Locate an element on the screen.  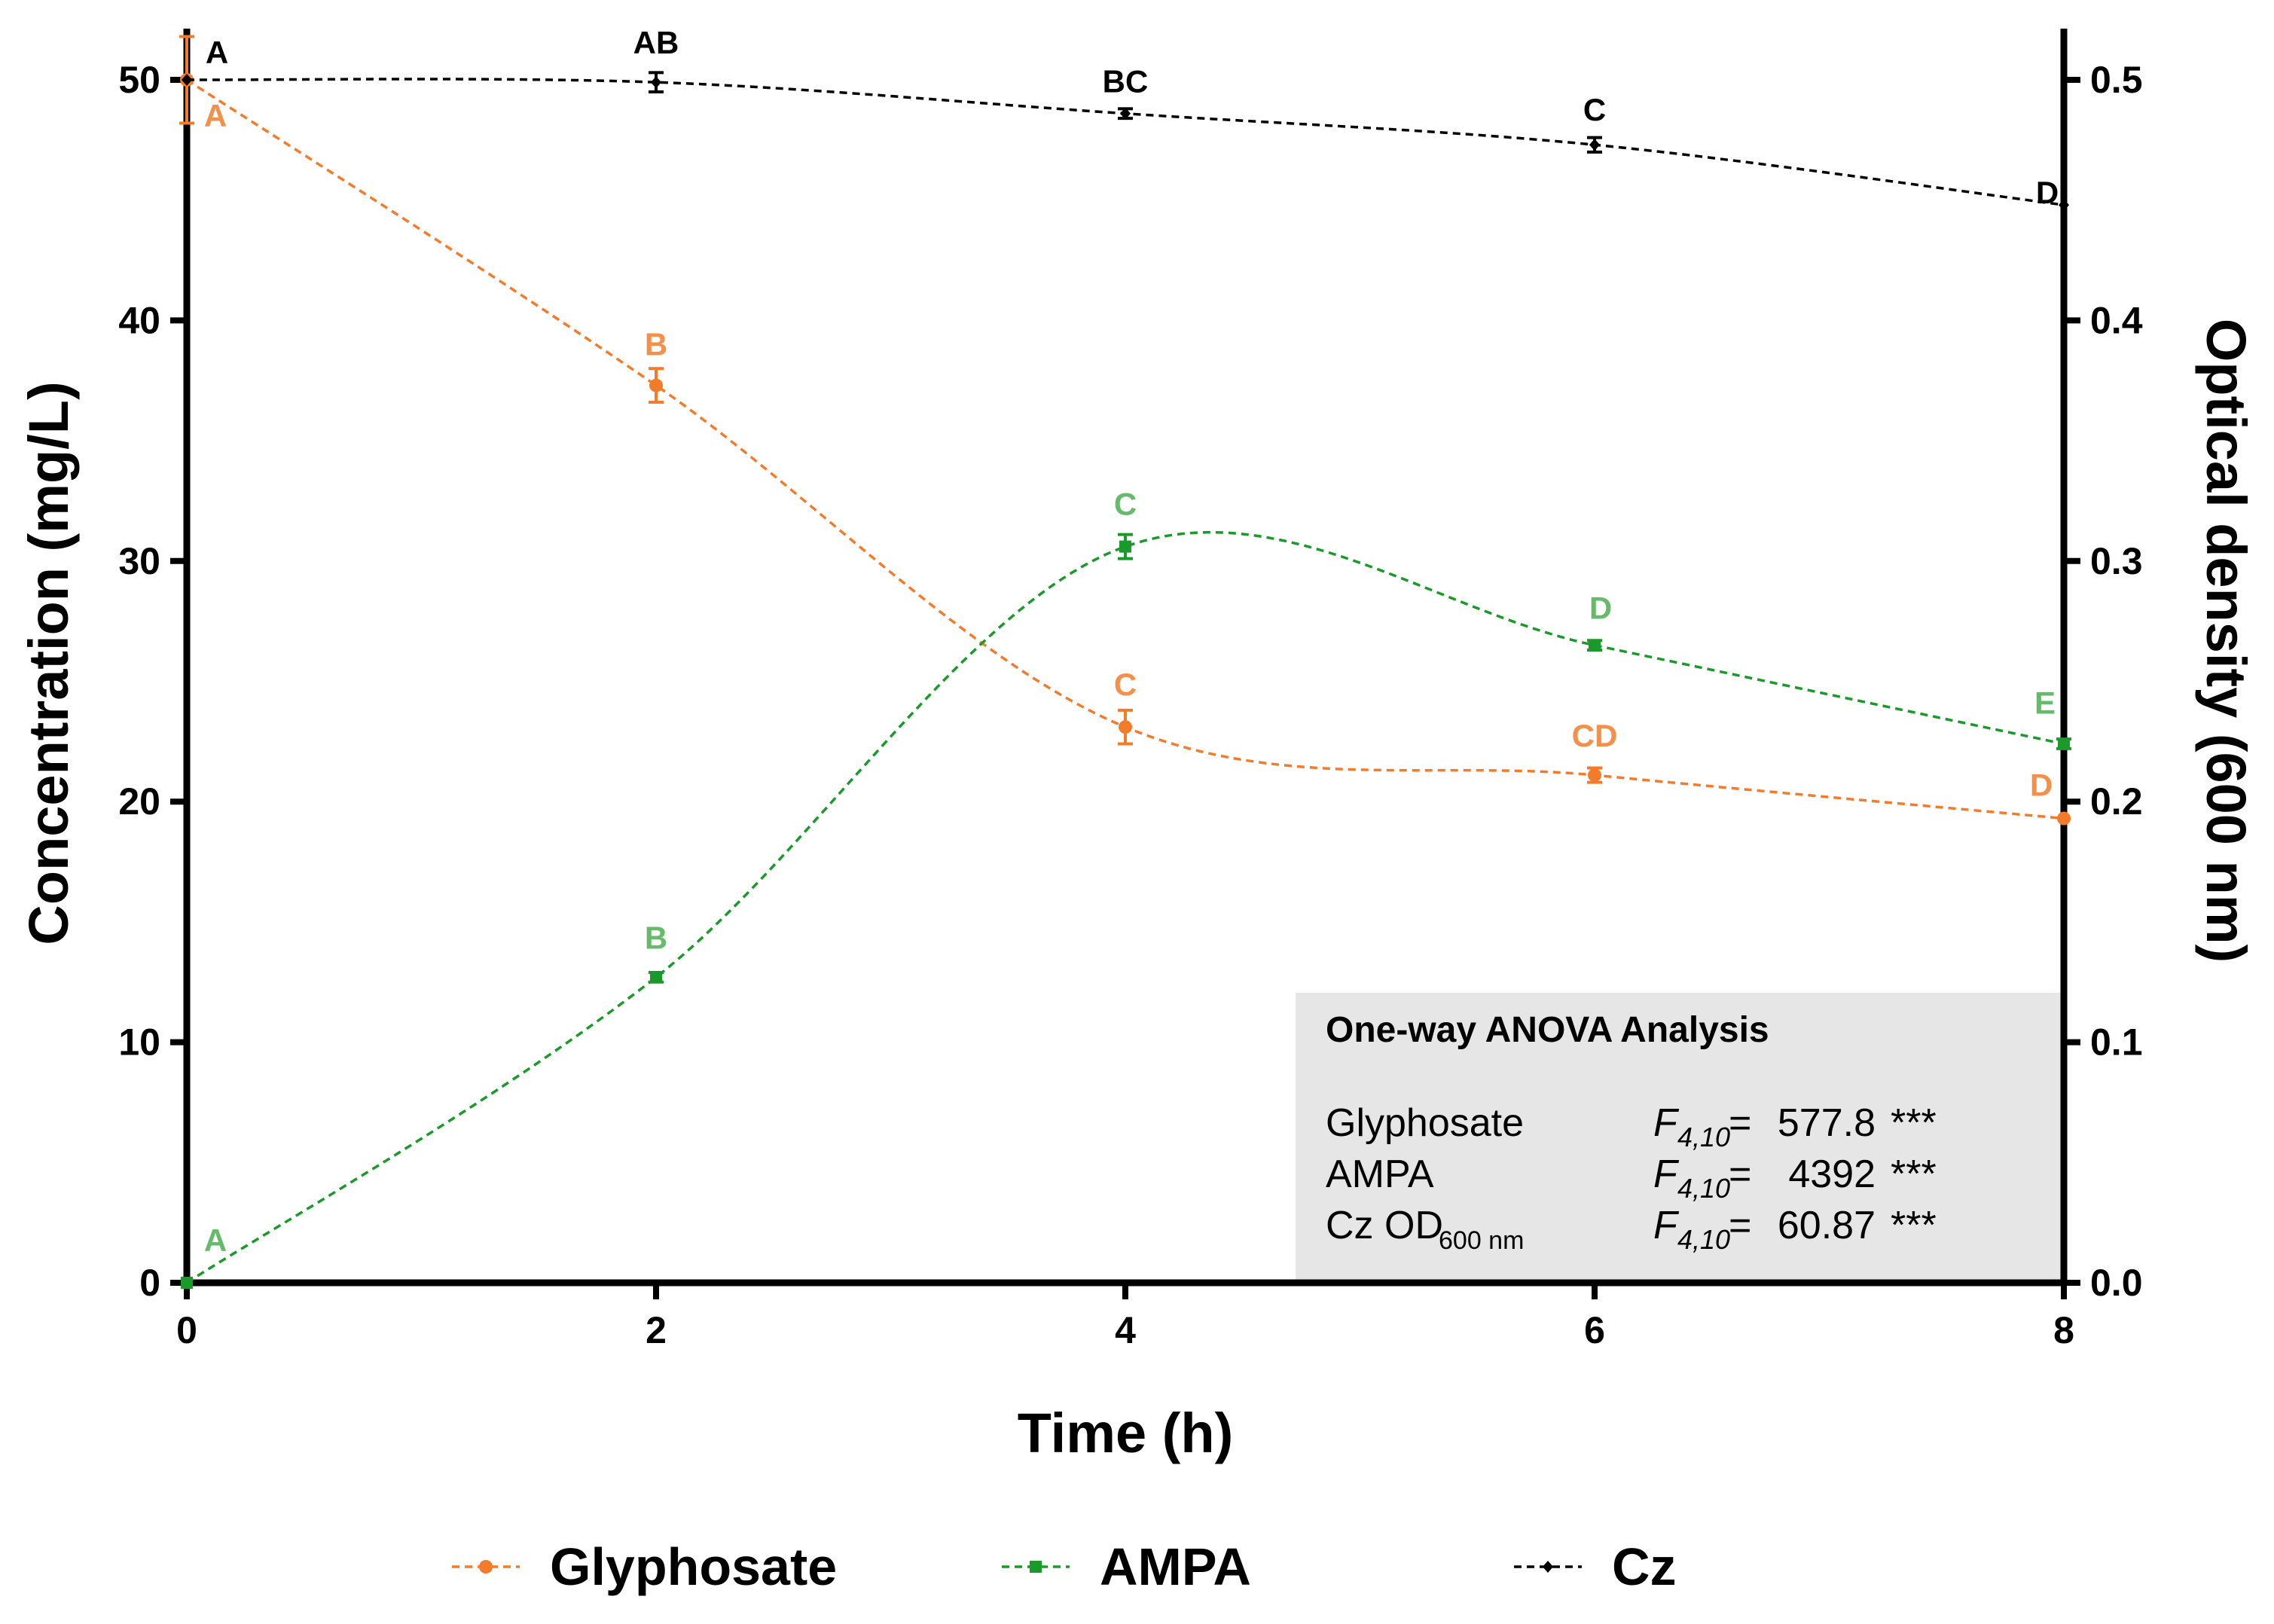
significance-letter: AB is located at coordinates (656, 43).